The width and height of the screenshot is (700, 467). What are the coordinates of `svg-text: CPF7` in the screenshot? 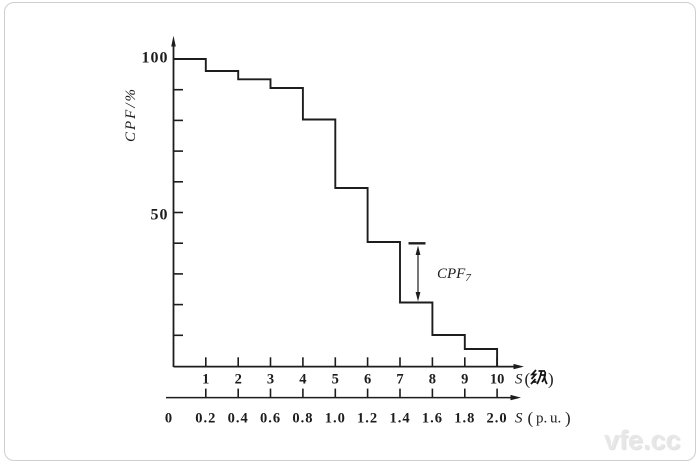 It's located at (454, 275).